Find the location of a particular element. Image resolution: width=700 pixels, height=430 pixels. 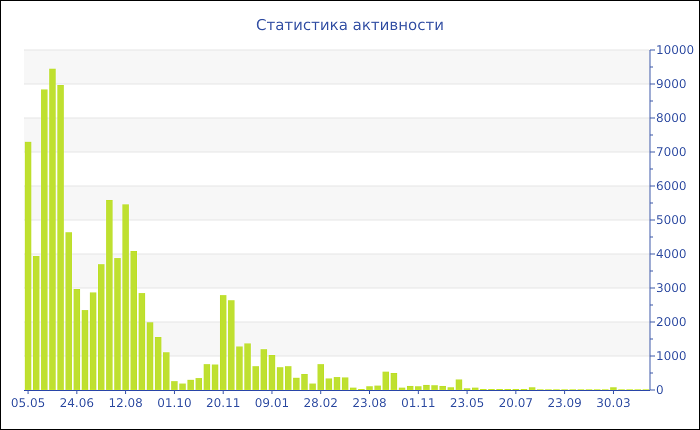

y-tick-label: 5000 is located at coordinates (671, 220).